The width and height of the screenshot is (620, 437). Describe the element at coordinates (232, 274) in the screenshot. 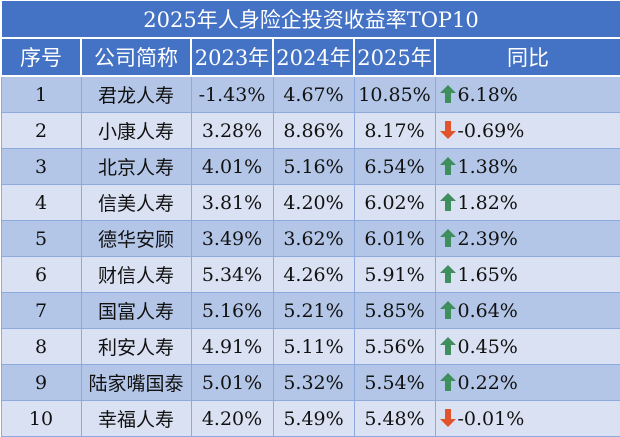

I see `yield-2023-cell: 5.34%` at that location.